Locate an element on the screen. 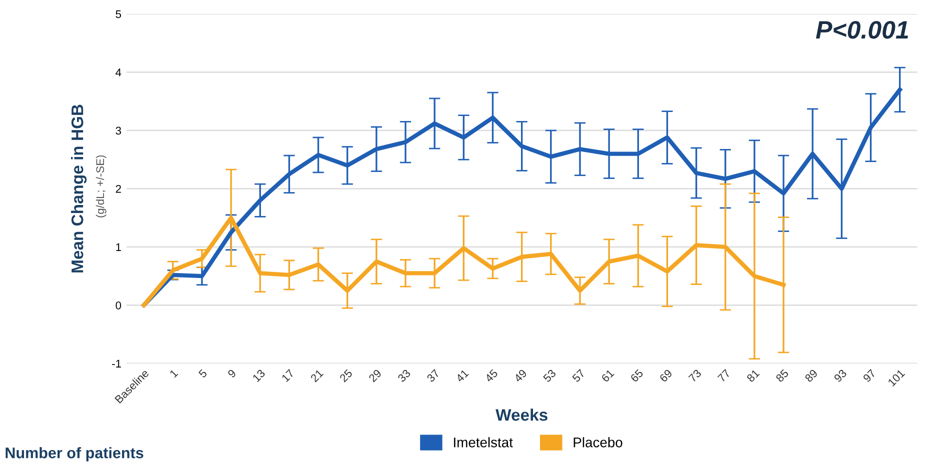  y-tick-label: 4 is located at coordinates (119, 72).